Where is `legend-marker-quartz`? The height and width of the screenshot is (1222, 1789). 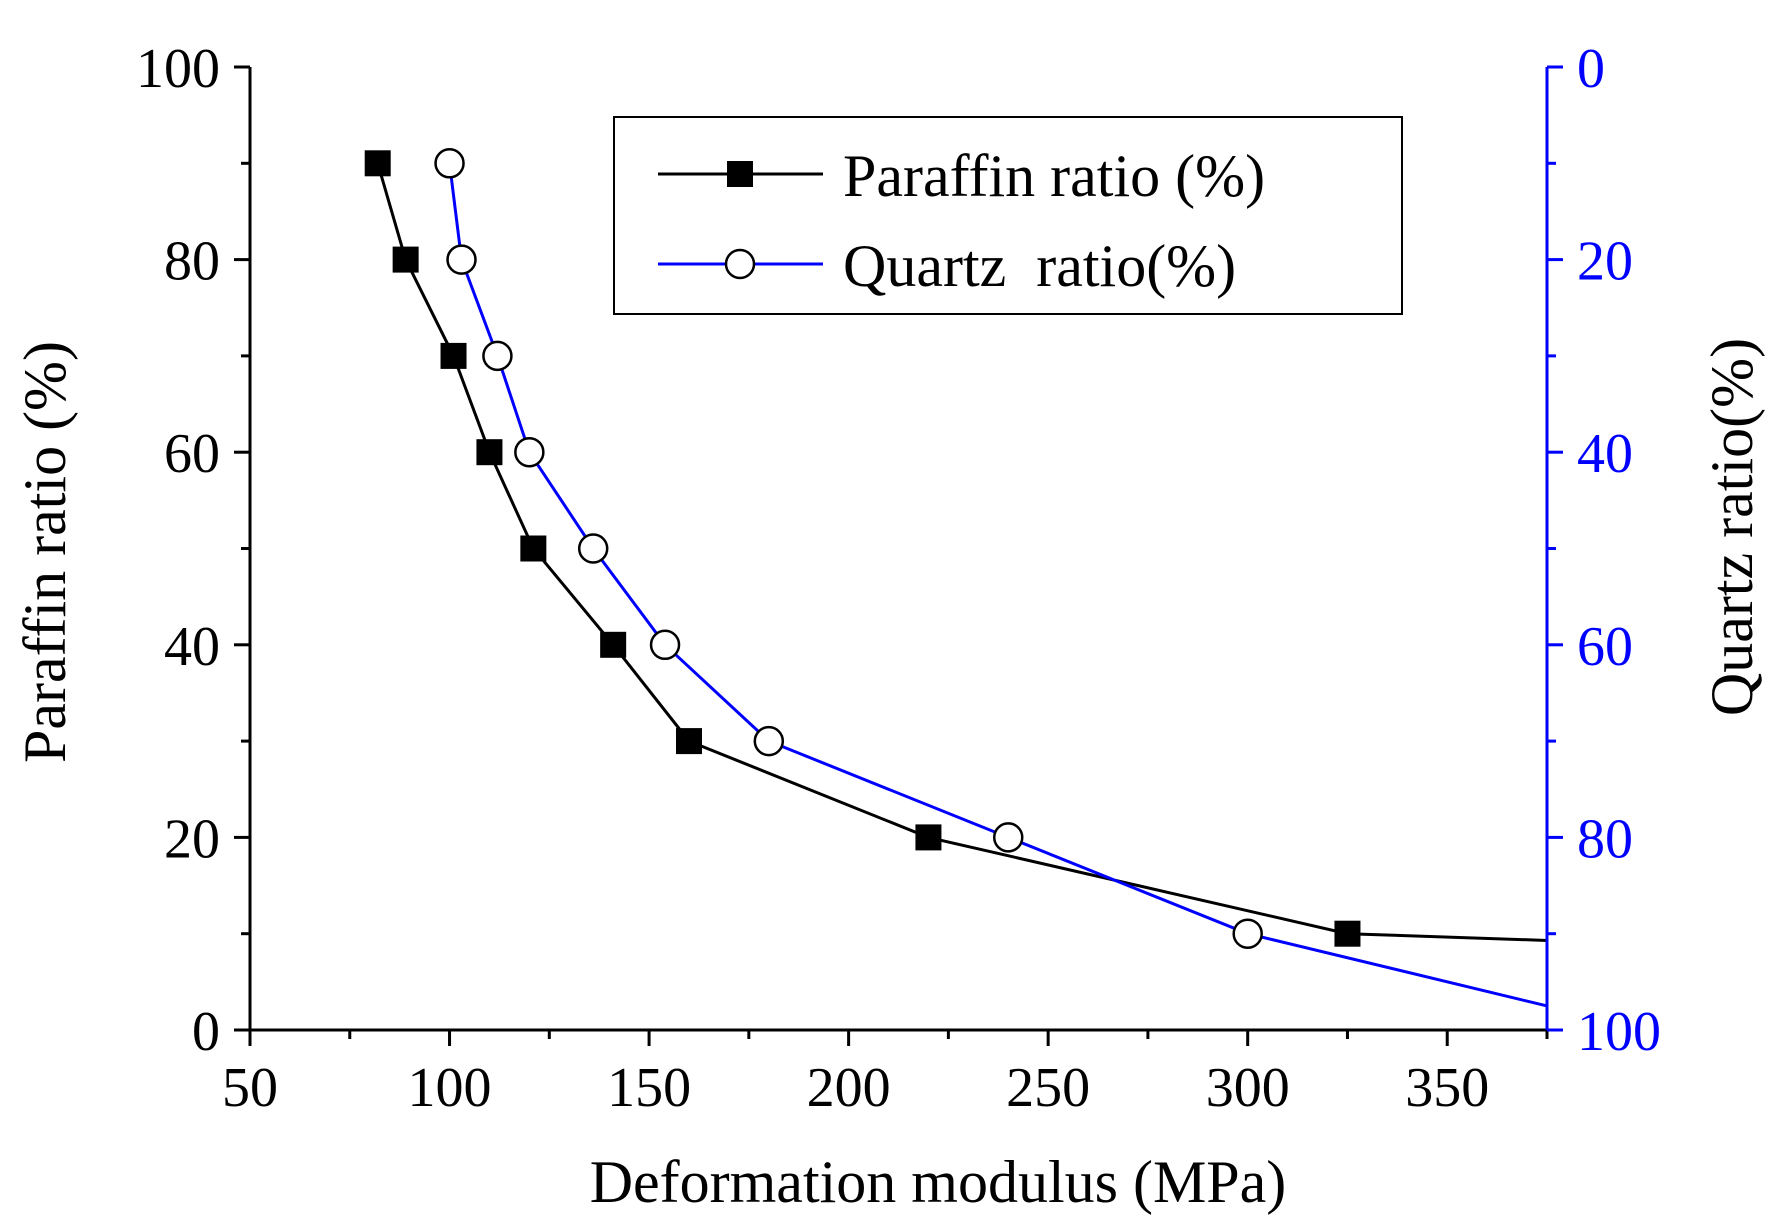
legend-marker-quartz is located at coordinates (740, 264).